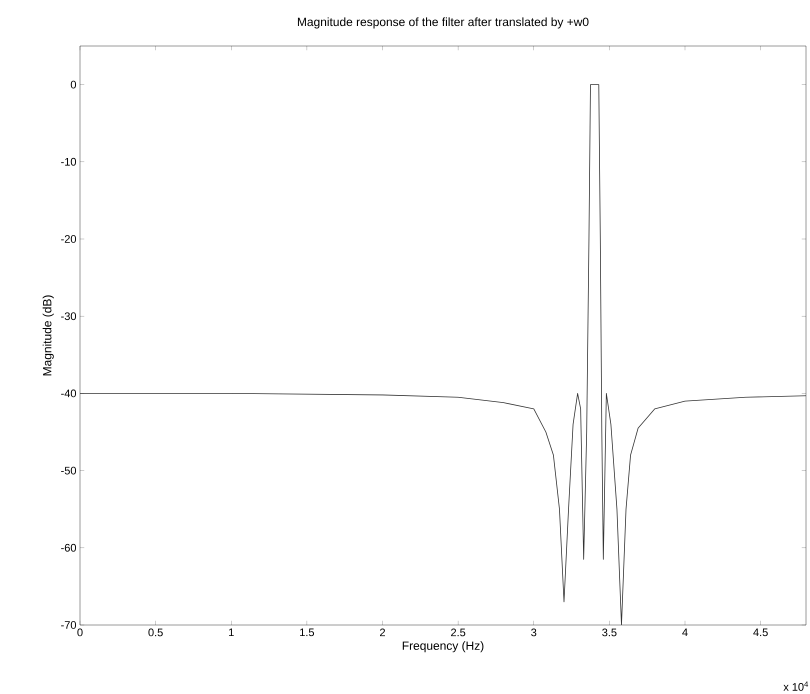 This screenshot has width=810, height=694. What do you see at coordinates (155, 632) in the screenshot?
I see `x-tick-label: 0.5` at bounding box center [155, 632].